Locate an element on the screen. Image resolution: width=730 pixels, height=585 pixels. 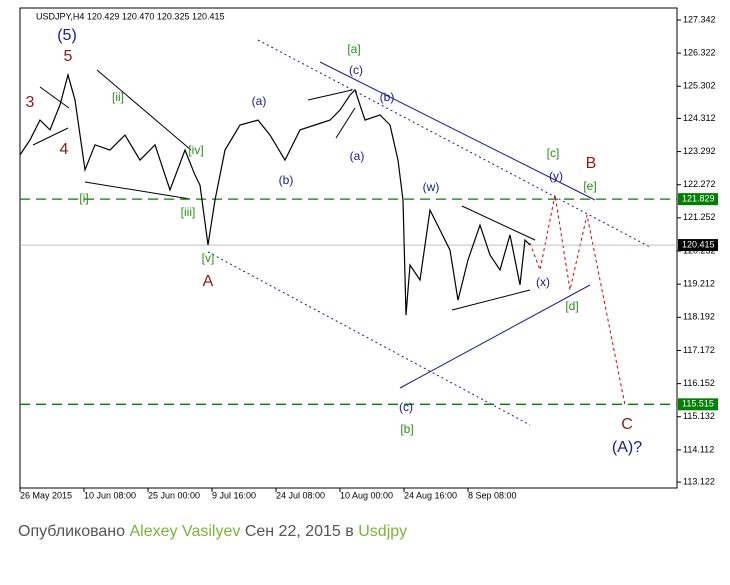
level-label: 121.829 is located at coordinates (698, 198).